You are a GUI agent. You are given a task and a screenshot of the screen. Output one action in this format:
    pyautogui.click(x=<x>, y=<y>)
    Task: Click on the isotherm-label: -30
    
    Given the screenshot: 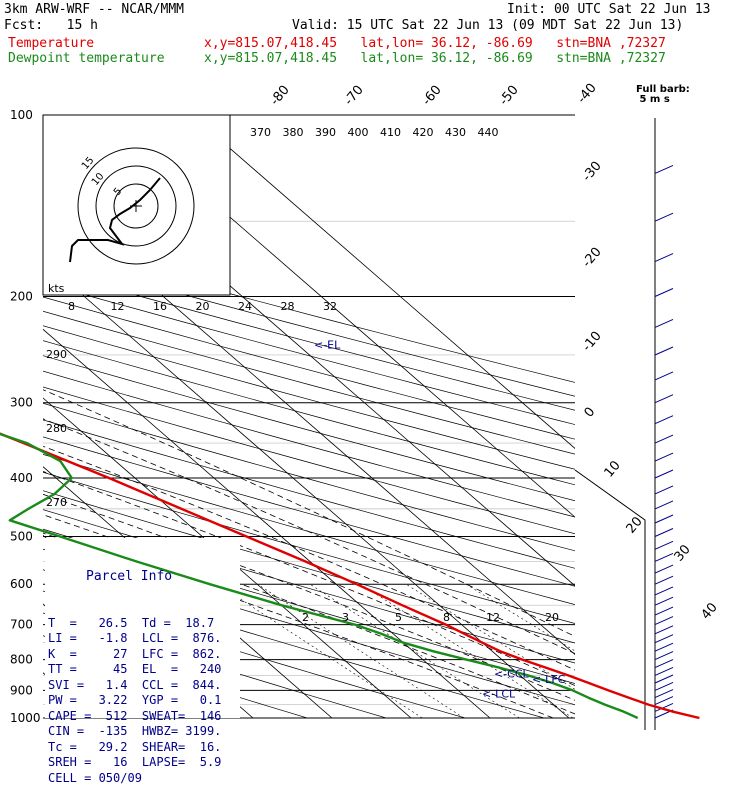 What is the action you would take?
    pyautogui.click(x=592, y=172)
    